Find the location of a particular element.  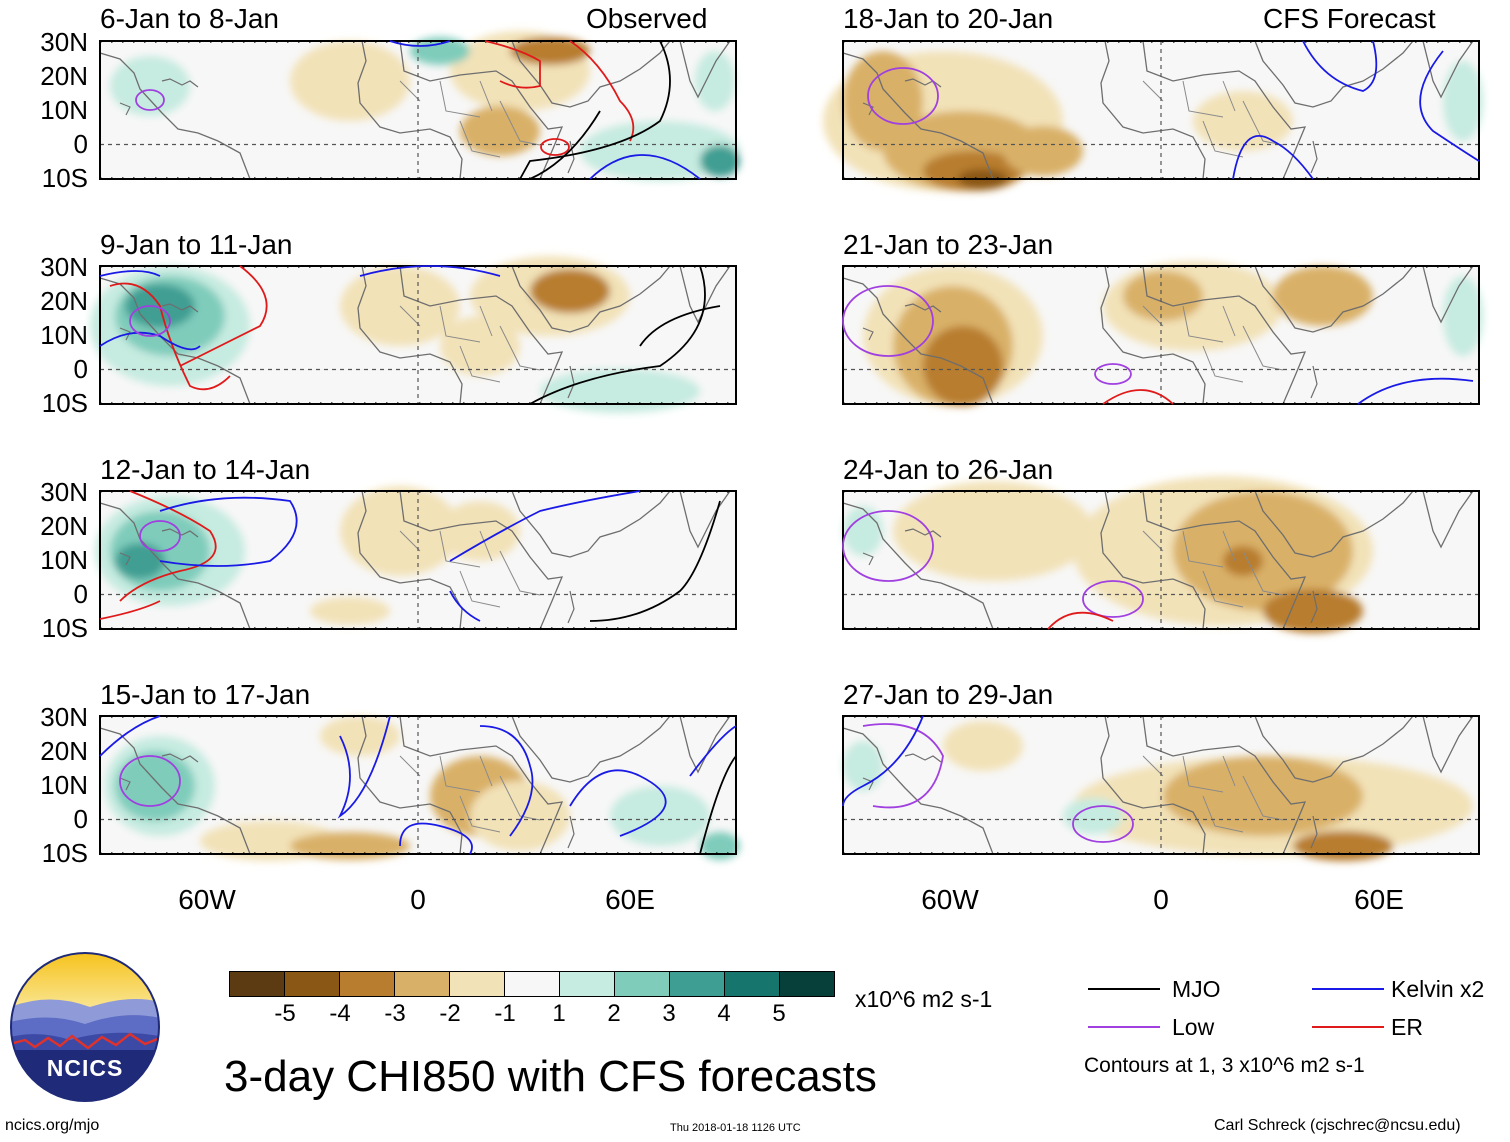

website-link: ncics.org/mjo is located at coordinates (52, 1125).